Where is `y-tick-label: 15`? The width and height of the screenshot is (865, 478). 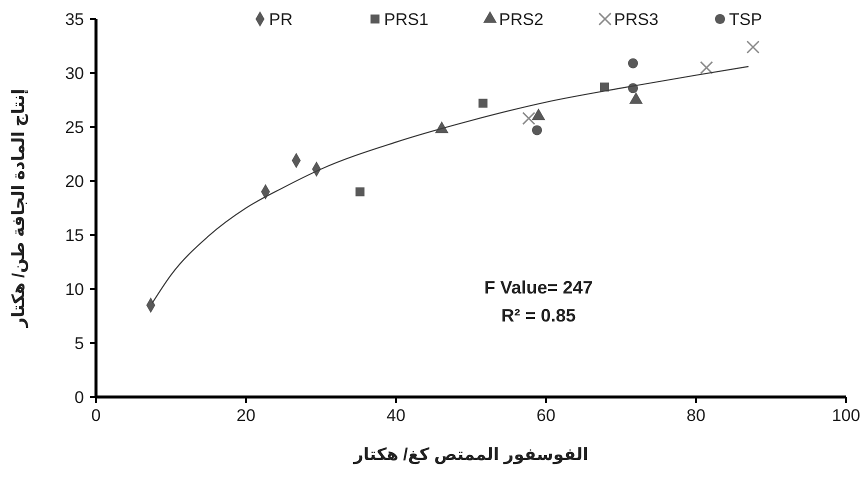 y-tick-label: 15 is located at coordinates (74, 235).